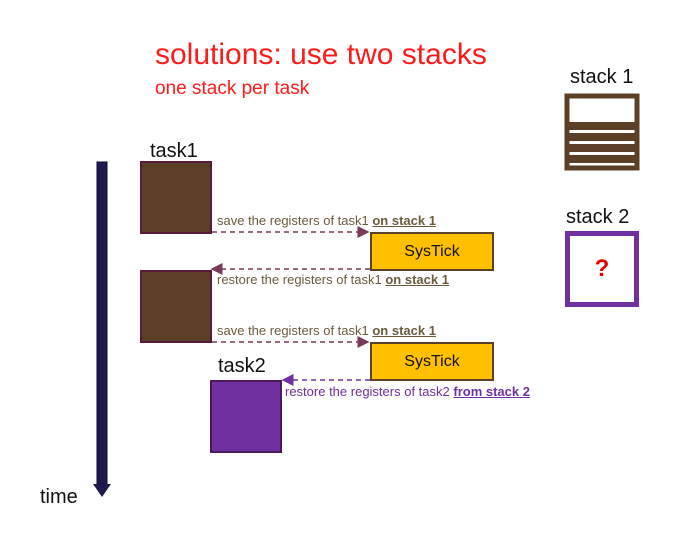 This screenshot has height=537, width=687. What do you see at coordinates (246, 416) in the screenshot?
I see `task2-block` at bounding box center [246, 416].